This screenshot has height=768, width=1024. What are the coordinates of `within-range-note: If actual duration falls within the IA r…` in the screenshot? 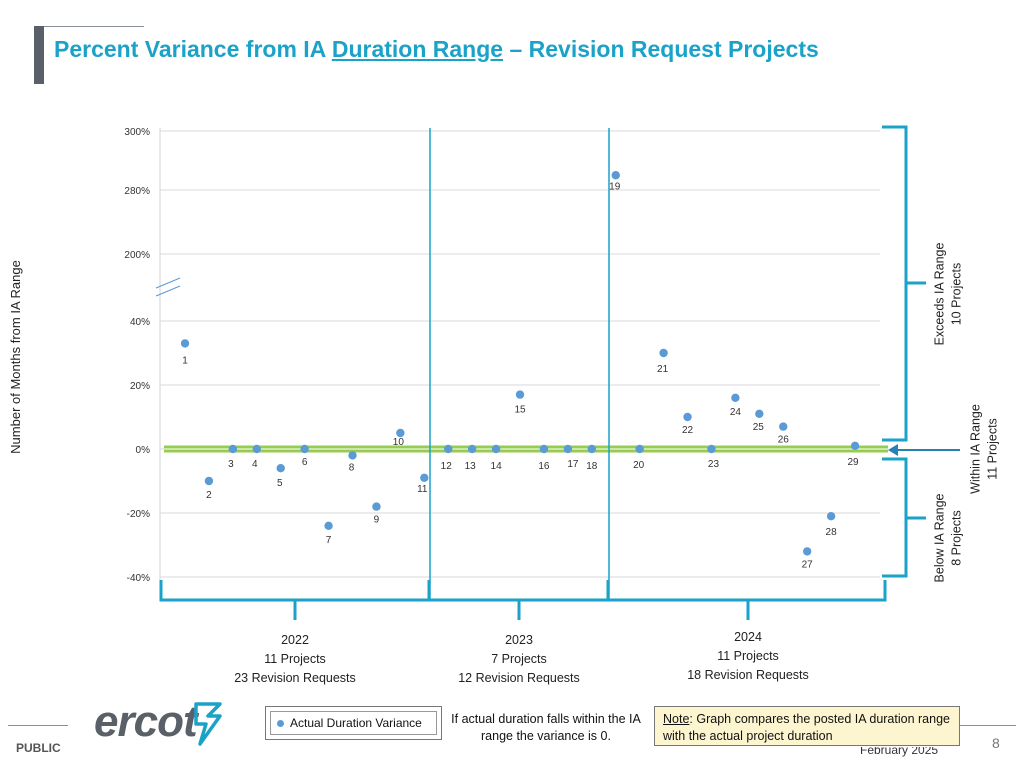 It's located at (546, 727).